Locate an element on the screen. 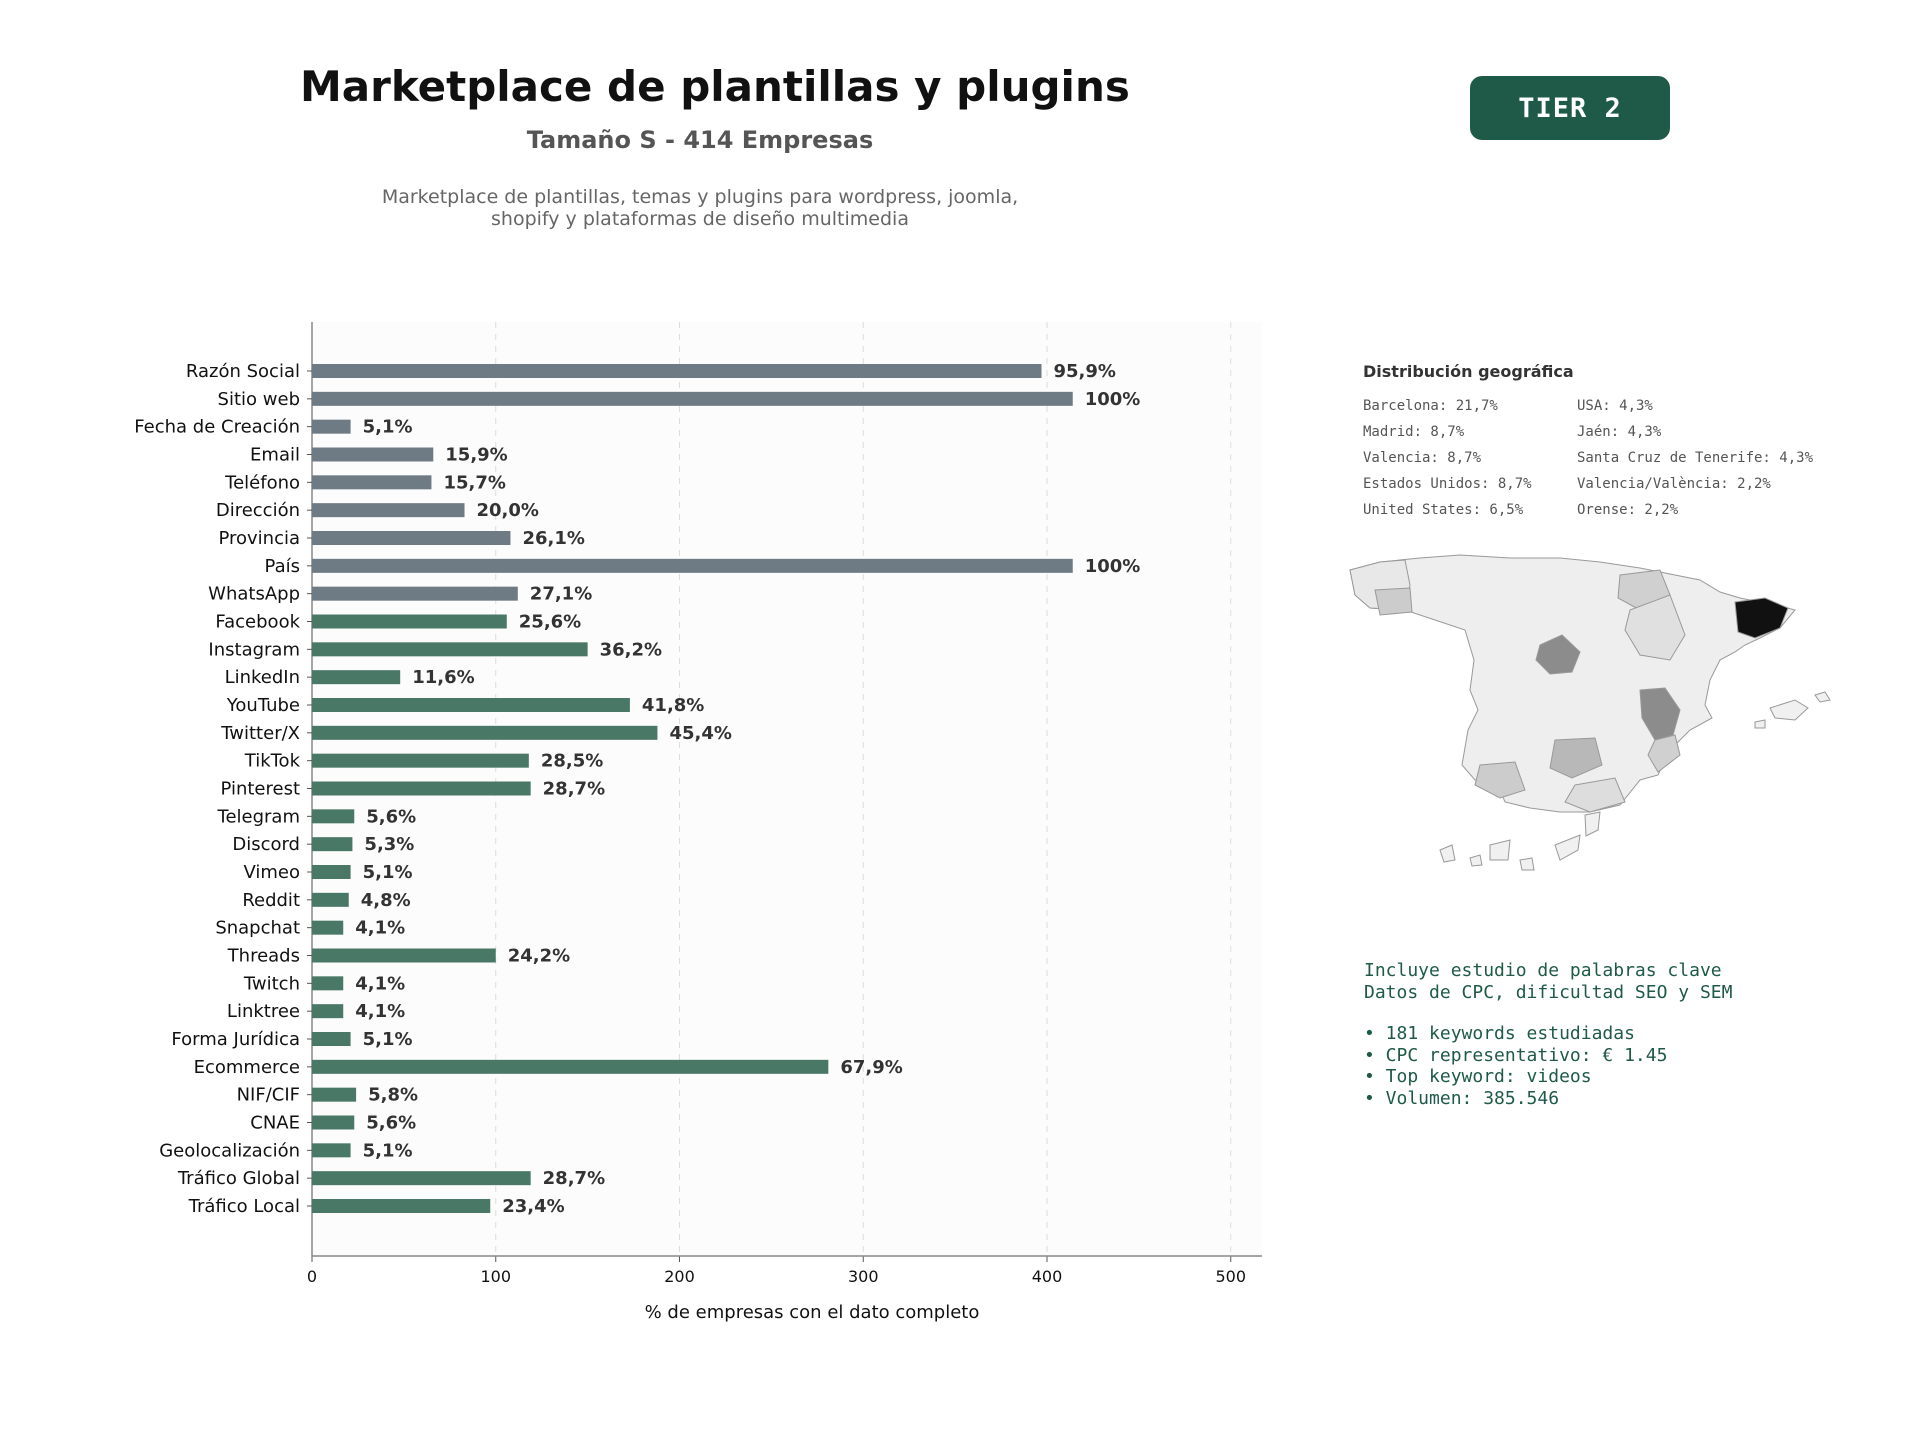 This screenshot has height=1440, width=1920. y-tick-label: Email is located at coordinates (275, 455).